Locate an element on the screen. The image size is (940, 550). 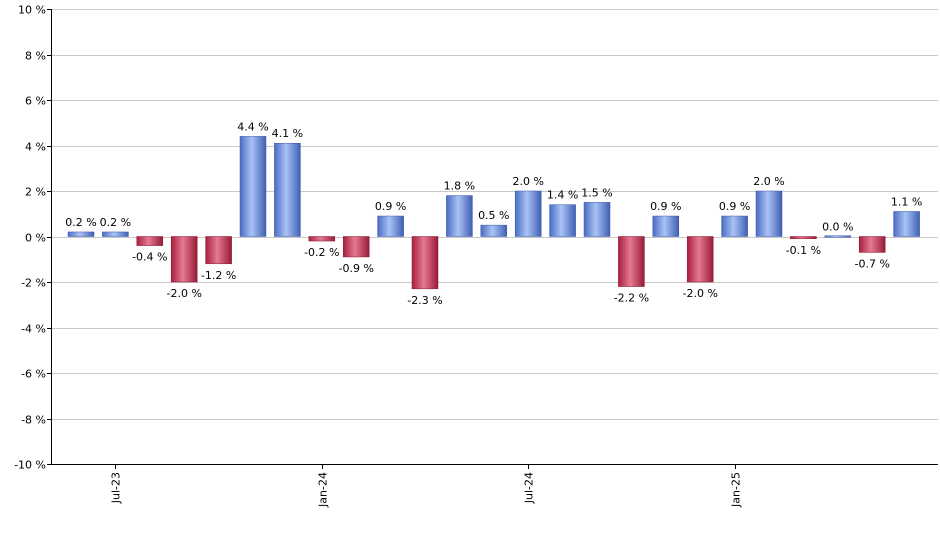
y-tick-label: -2 % is located at coordinates (33, 283).